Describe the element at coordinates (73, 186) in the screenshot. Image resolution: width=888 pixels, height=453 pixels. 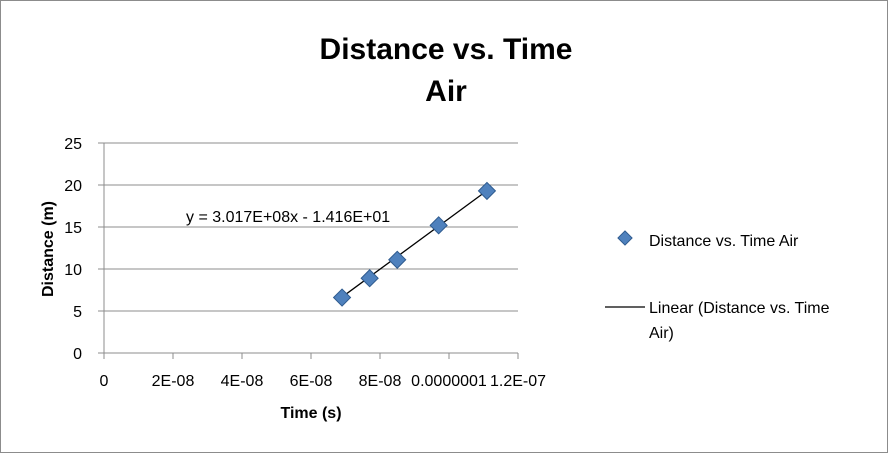
I see `y-tick-label: 20` at that location.